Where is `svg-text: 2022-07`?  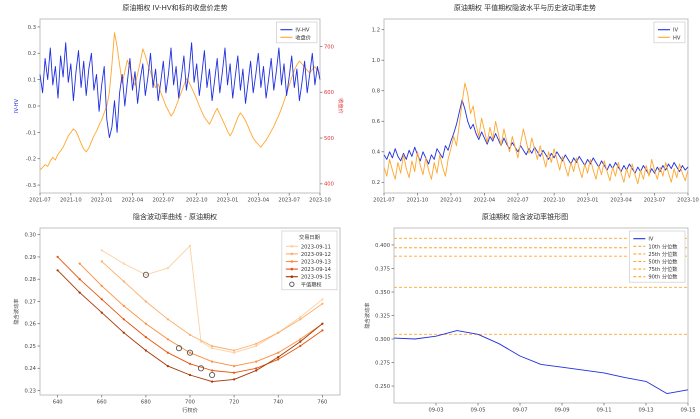 svg-text: 2022-07 is located at coordinates (518, 201).